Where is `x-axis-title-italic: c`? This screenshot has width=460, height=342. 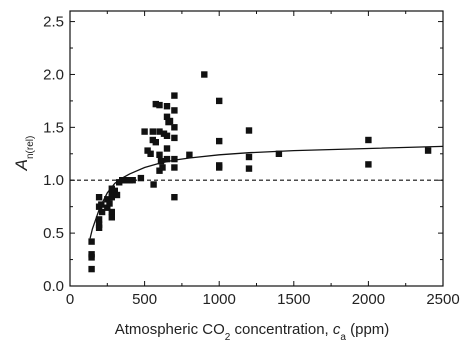
x-axis-title-italic: c is located at coordinates (337, 329).